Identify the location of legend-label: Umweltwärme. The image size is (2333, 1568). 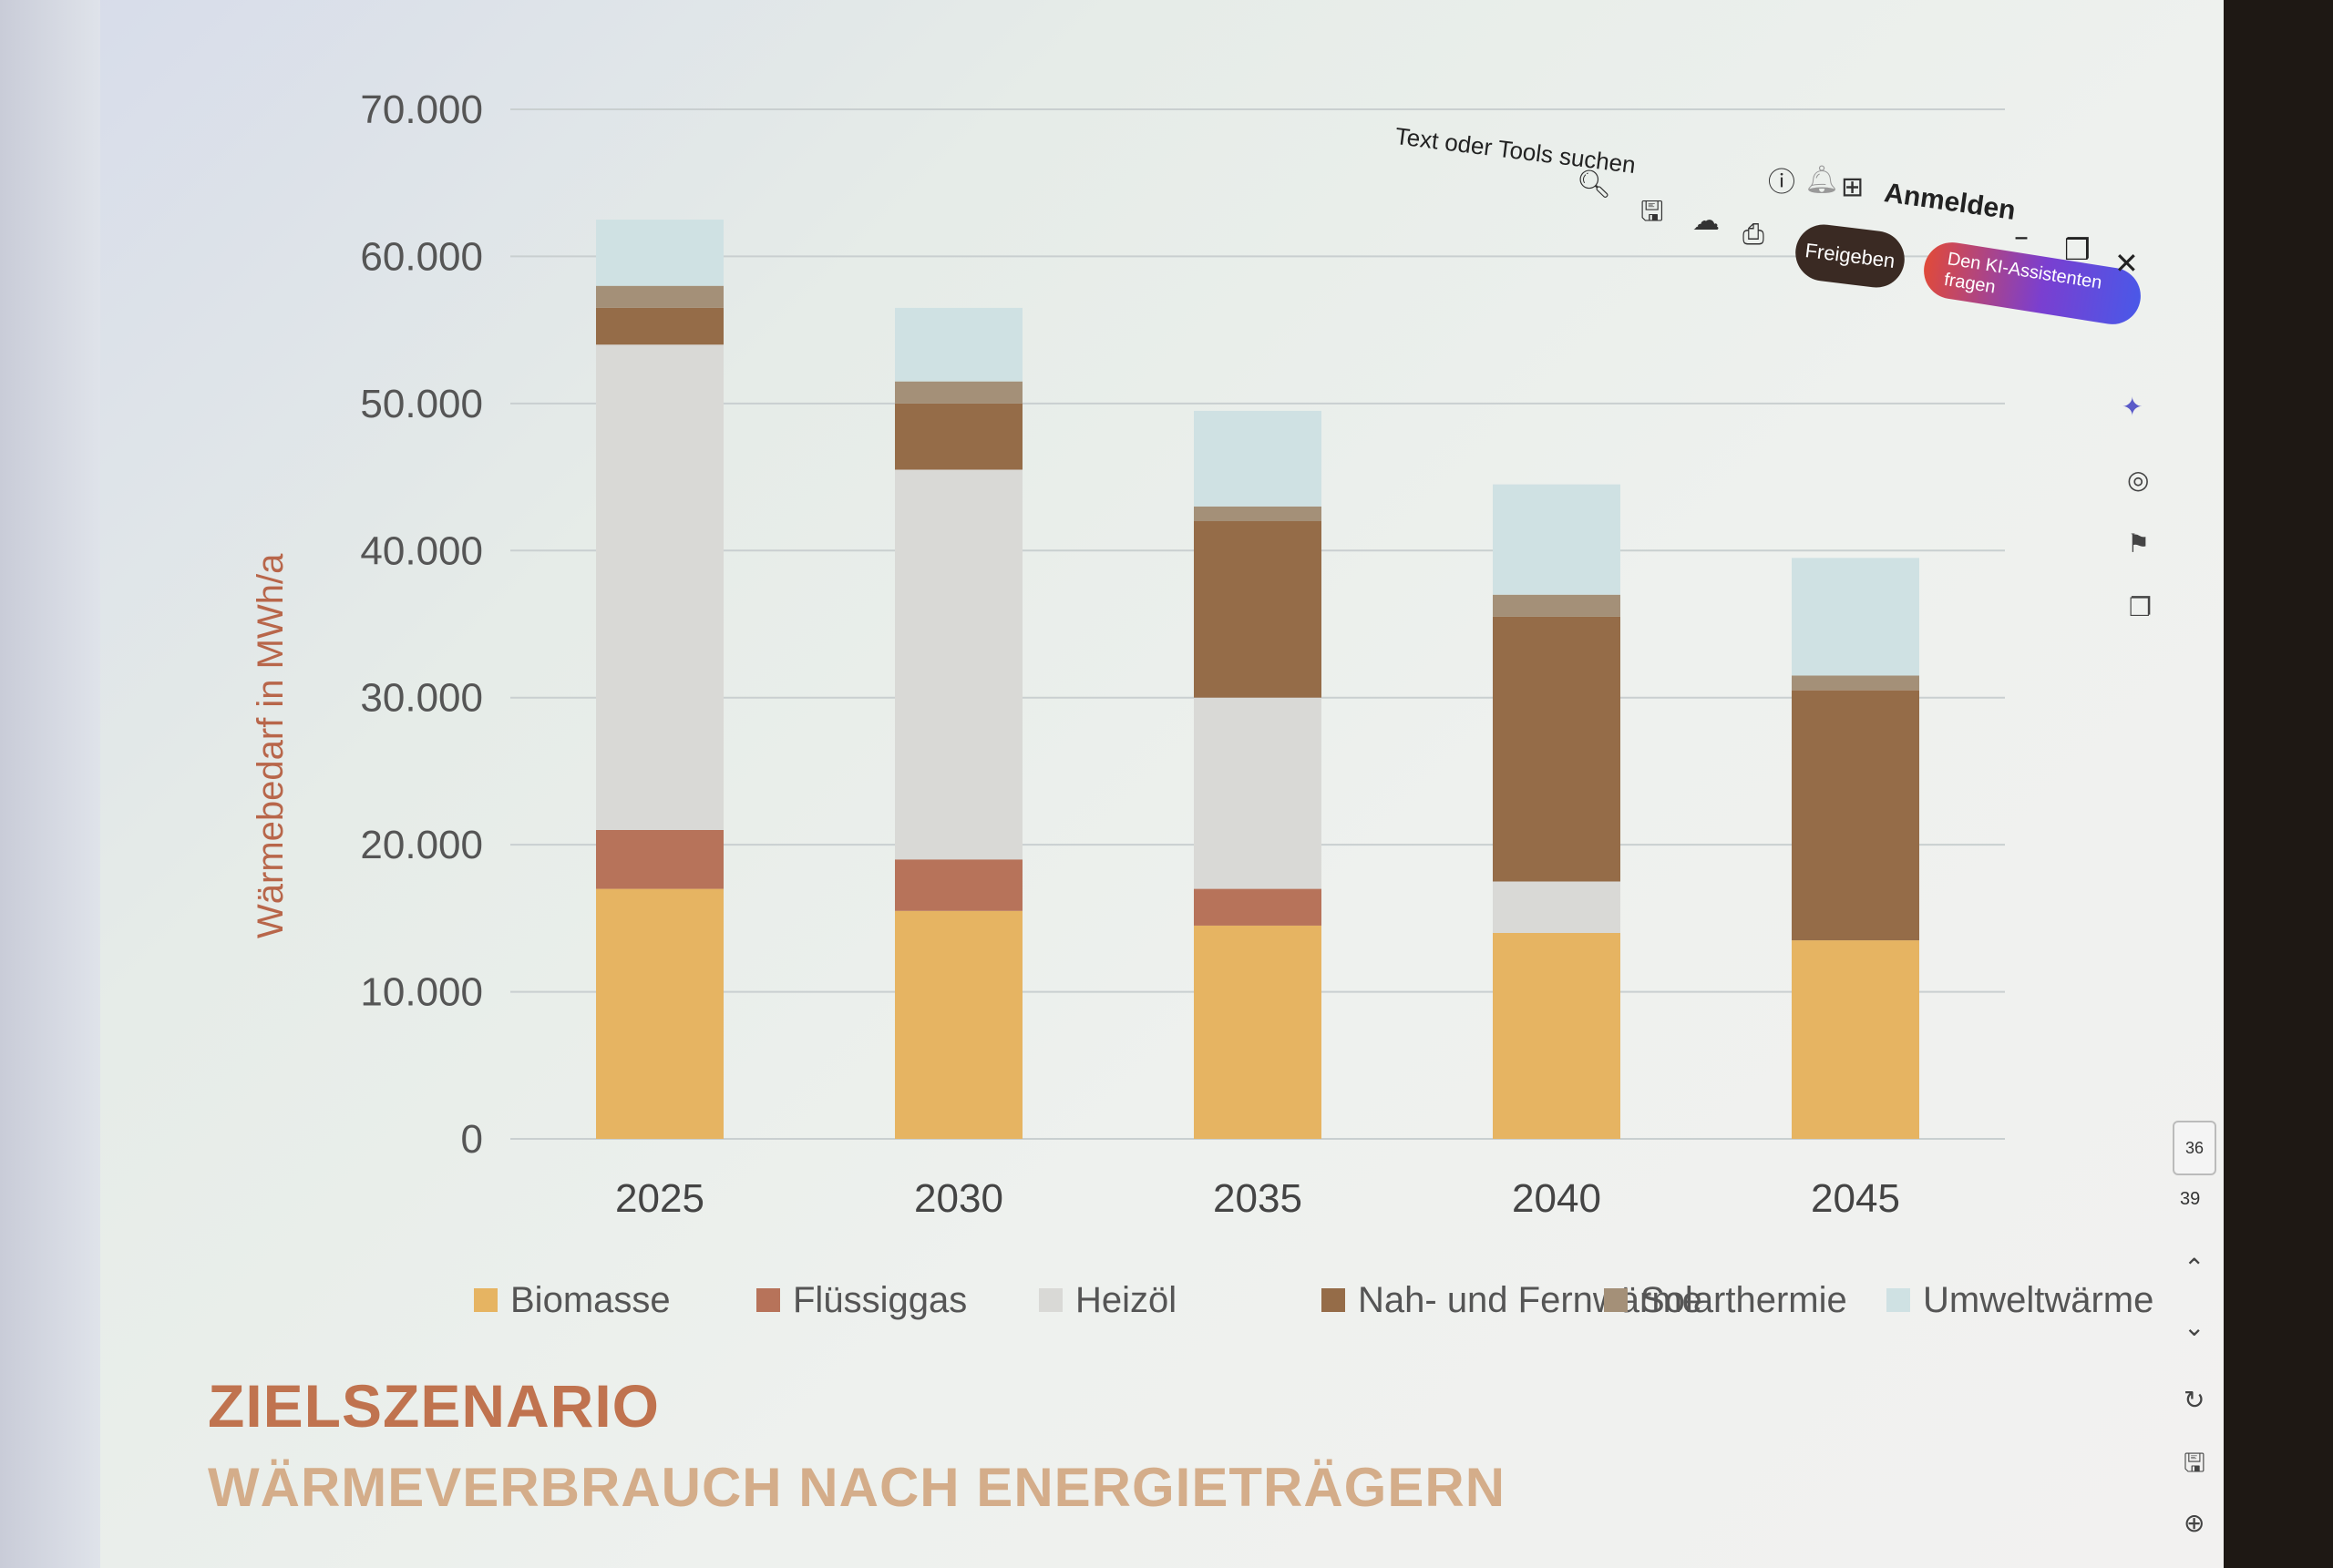
(2038, 1300).